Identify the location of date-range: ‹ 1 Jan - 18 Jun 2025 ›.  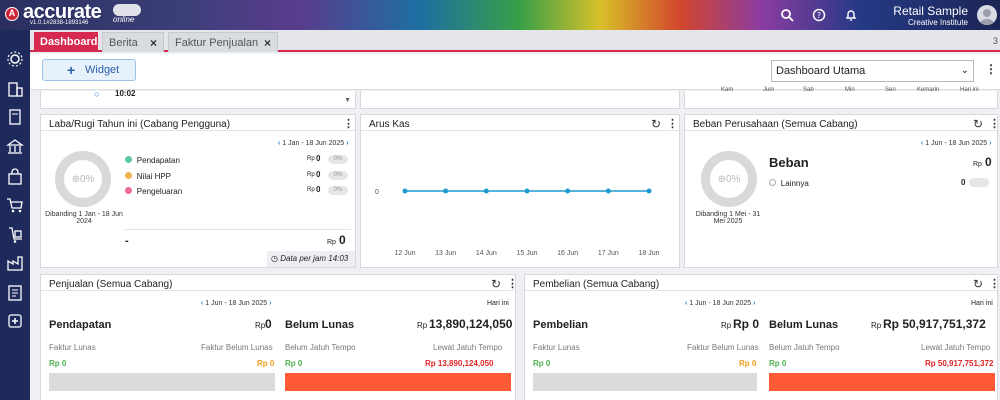
(313, 143).